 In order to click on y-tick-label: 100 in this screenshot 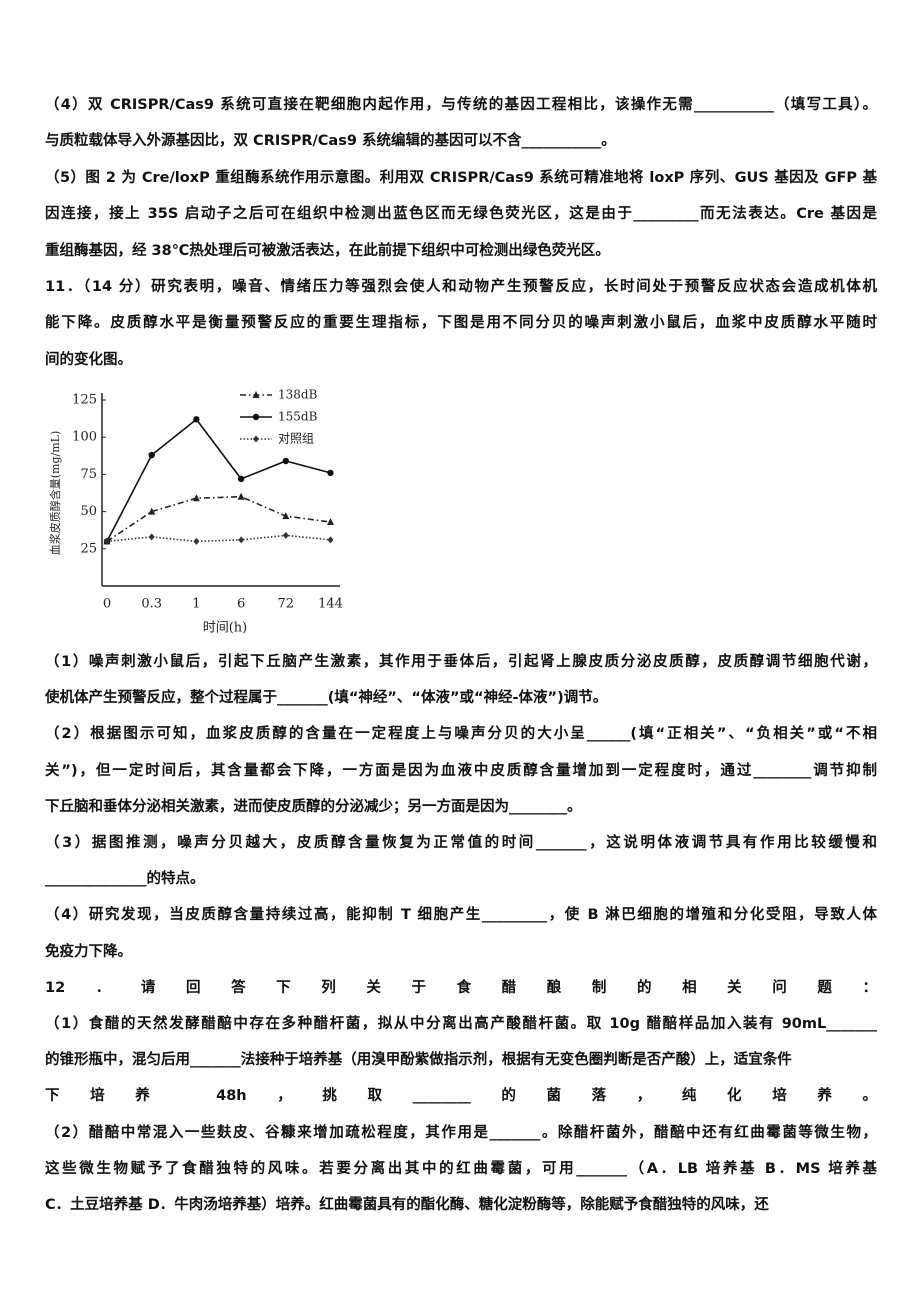, I will do `click(84, 437)`.